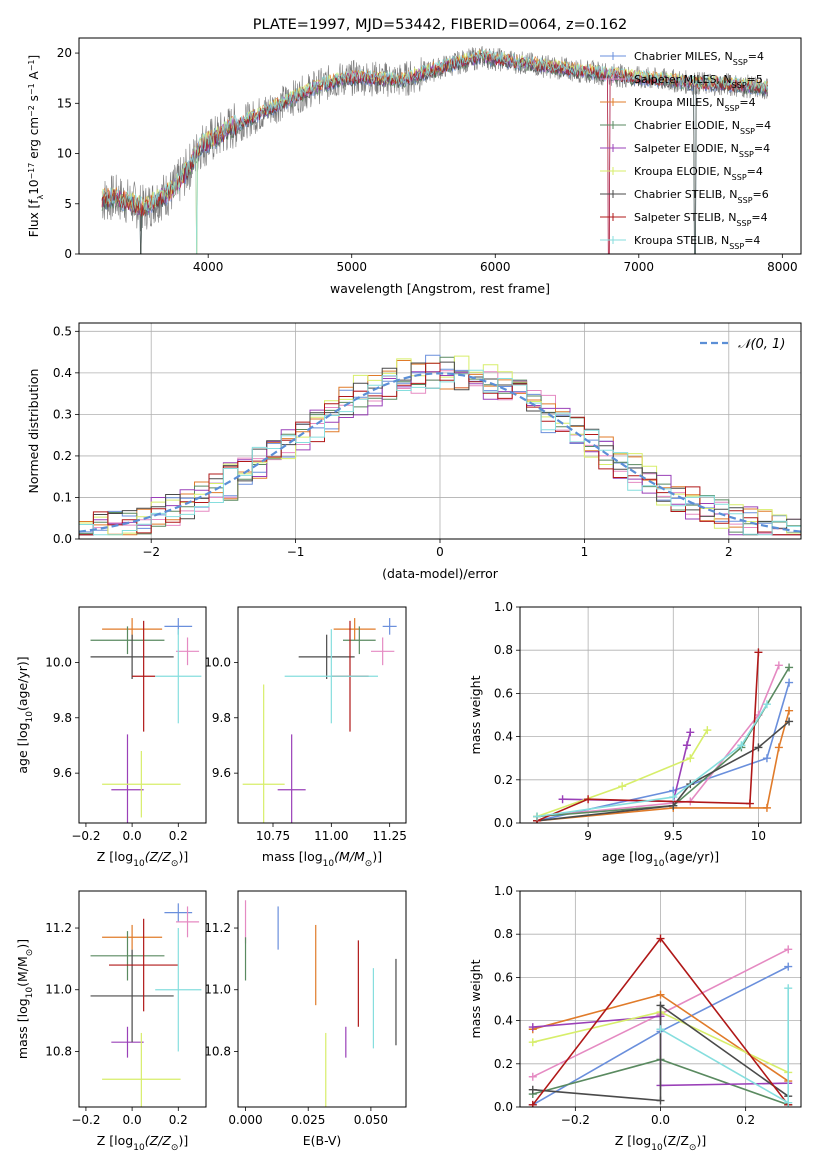 This screenshot has width=819, height=1170. Describe the element at coordinates (322, 999) in the screenshot. I see `mass_vs_ebv-frame` at that location.